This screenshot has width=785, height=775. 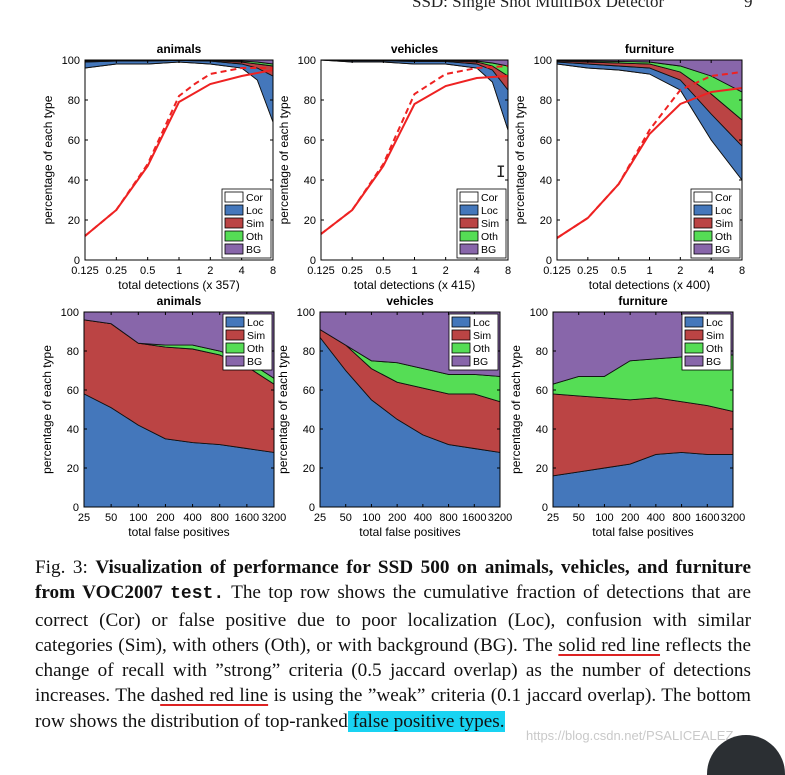 I want to click on x-tick-label: 1600, so click(x=707, y=518).